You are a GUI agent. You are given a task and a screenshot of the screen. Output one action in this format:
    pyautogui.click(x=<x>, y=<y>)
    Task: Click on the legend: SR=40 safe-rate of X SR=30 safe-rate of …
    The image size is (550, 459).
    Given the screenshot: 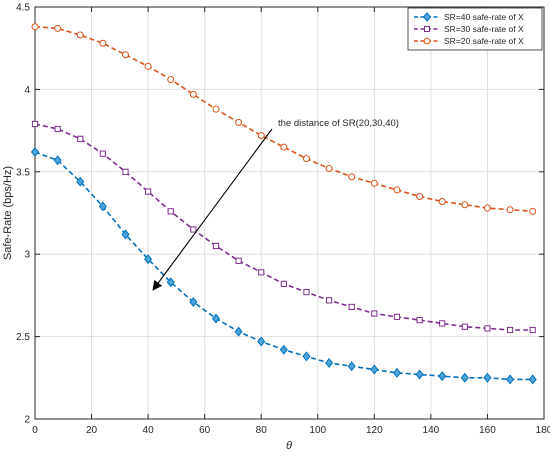 What is the action you would take?
    pyautogui.click(x=475, y=29)
    